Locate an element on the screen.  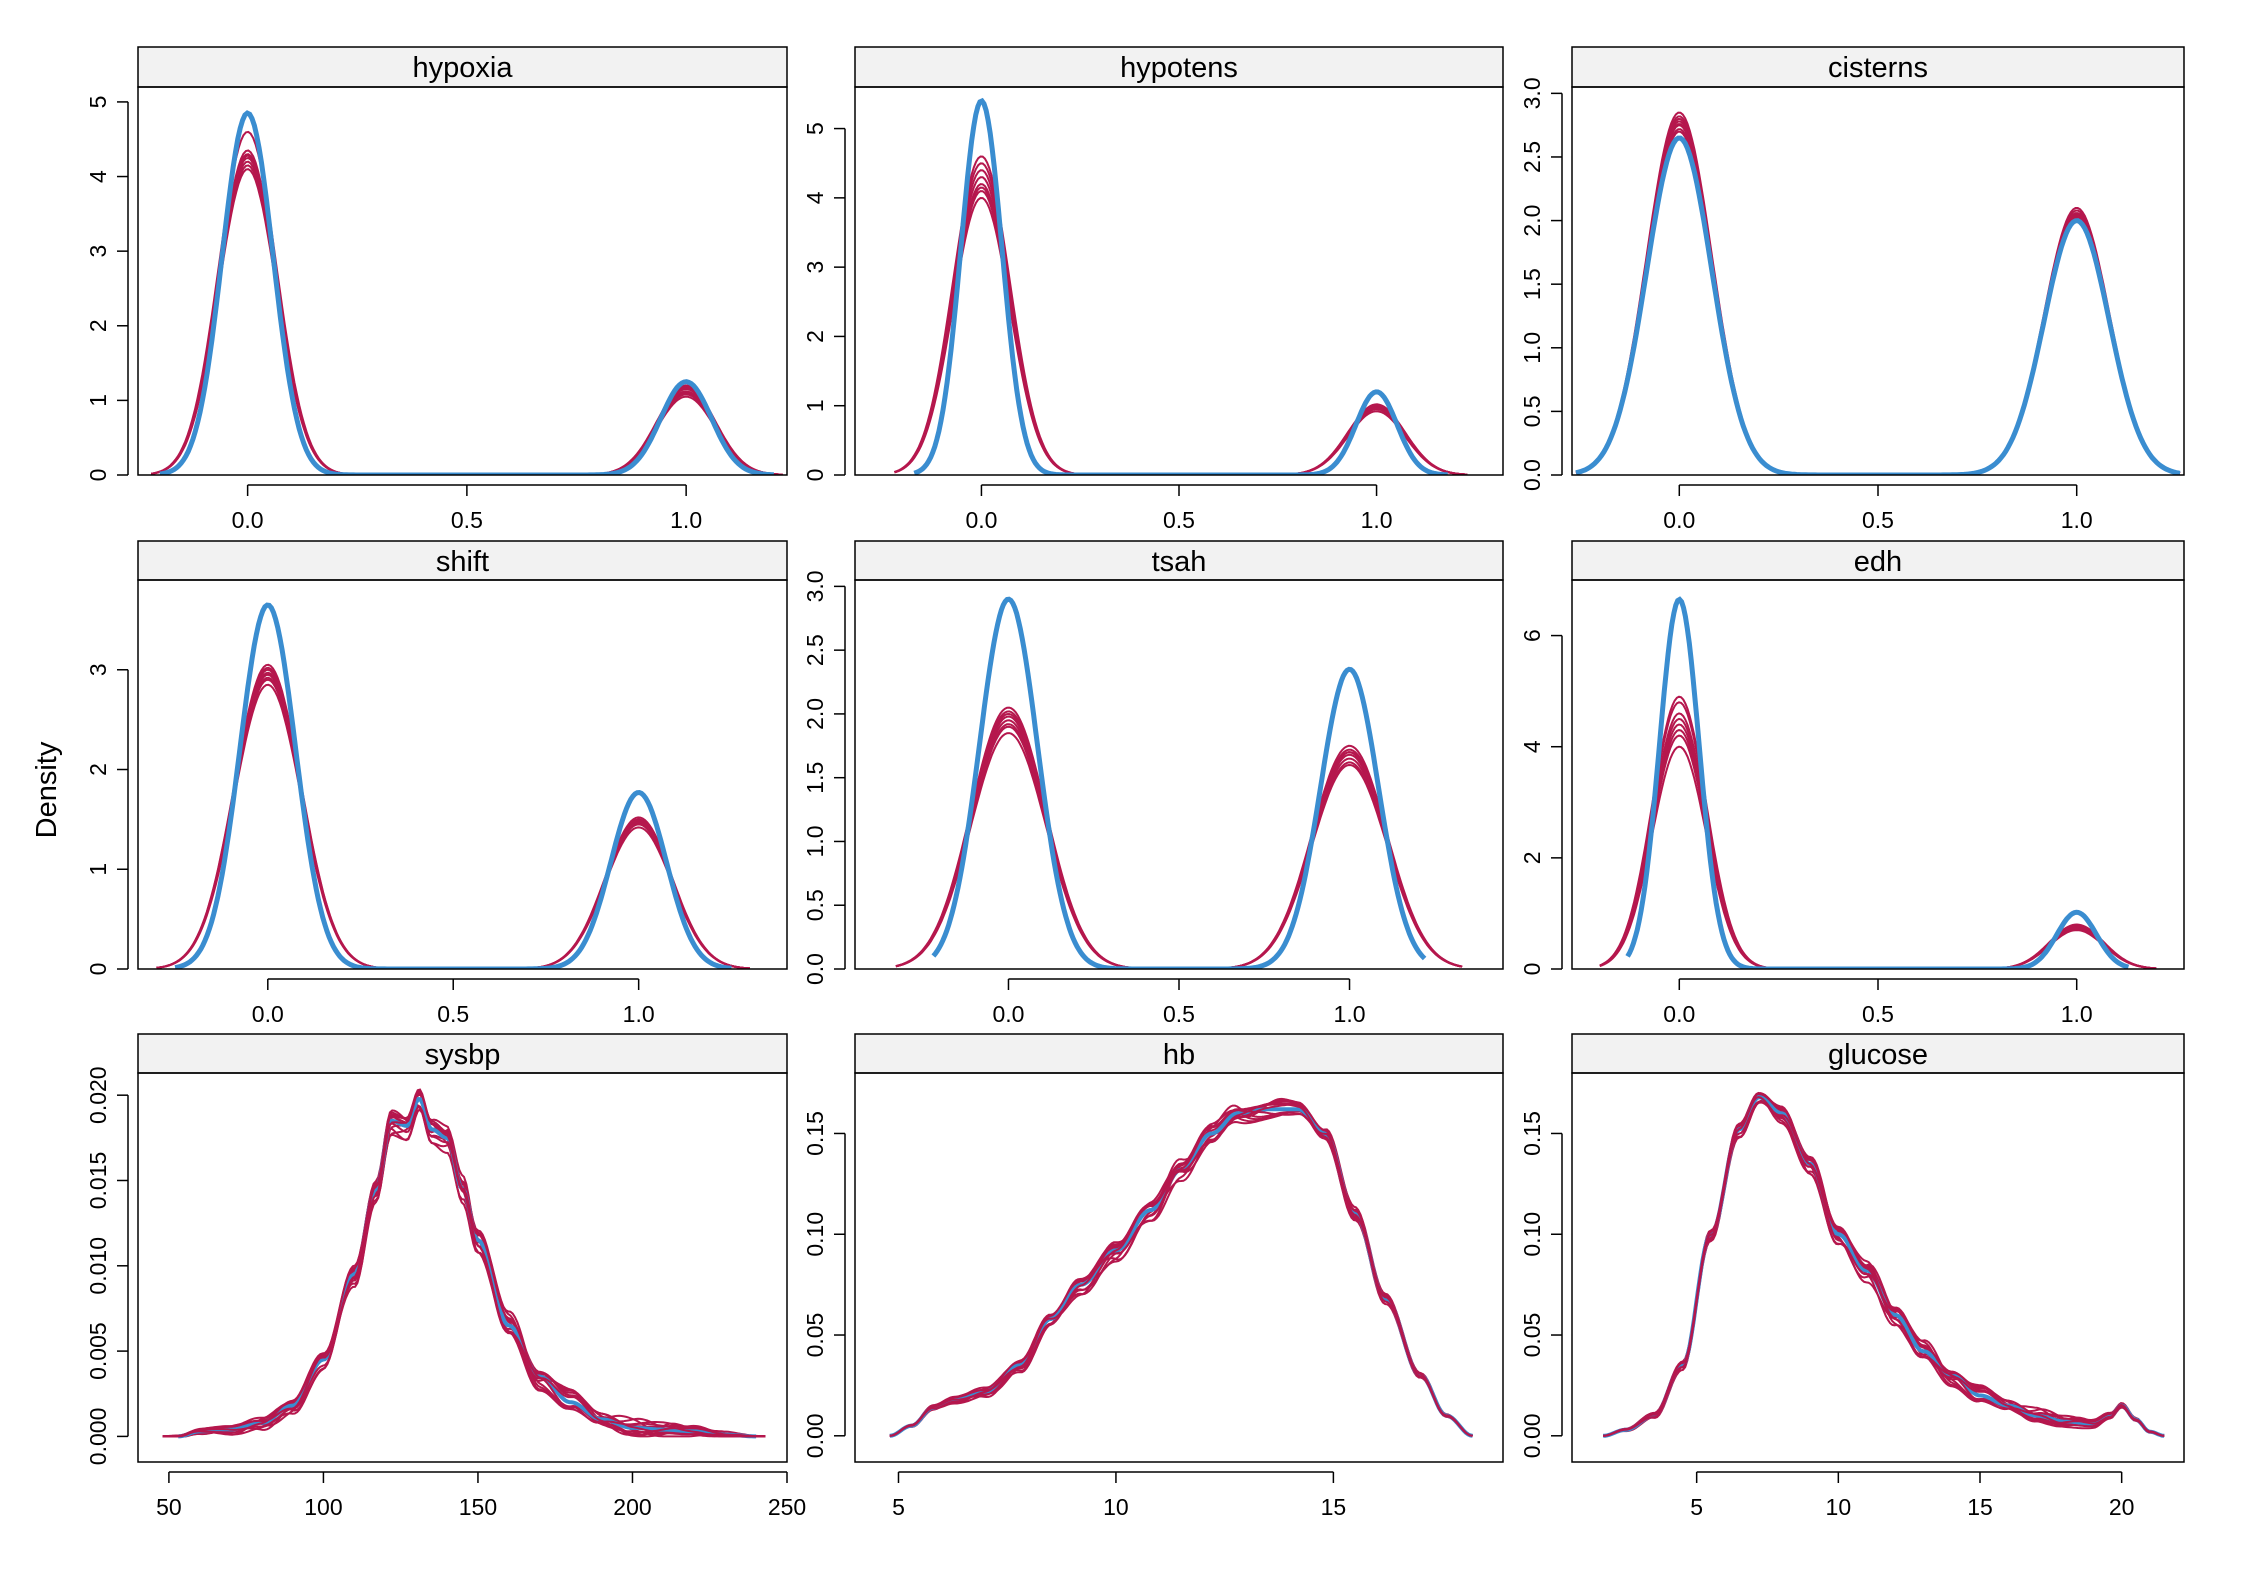
y-tick-label: 4 is located at coordinates (815, 197).